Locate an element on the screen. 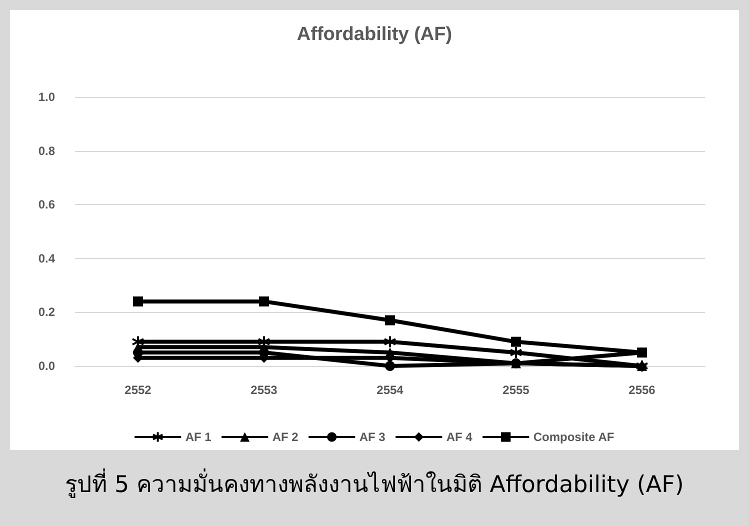 Image resolution: width=749 pixels, height=526 pixels. text: รูปที่ 5 ความมั่นคงทางพลังงานไฟฟ้าในมิติ Affordability (AF) is located at coordinates (374, 483).